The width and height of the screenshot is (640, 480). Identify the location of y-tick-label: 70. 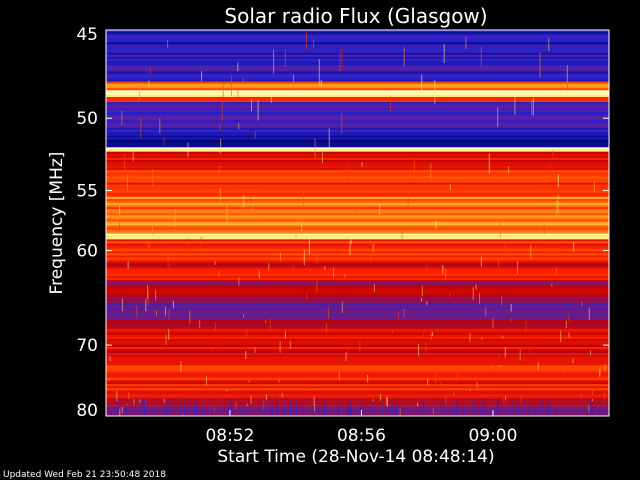
(87, 346).